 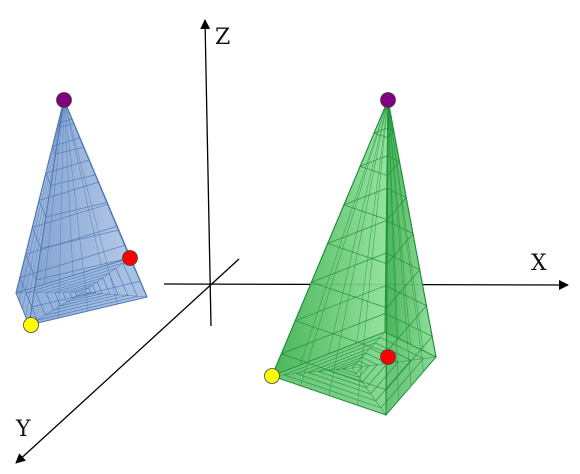 I want to click on z-axis, so click(x=206, y=173).